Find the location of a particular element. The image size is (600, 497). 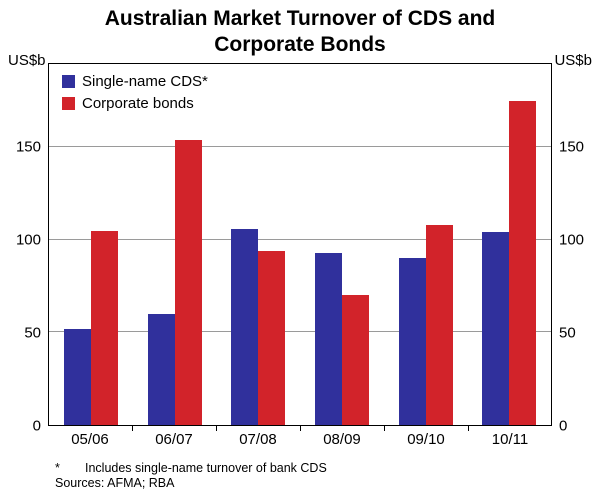

legend-item: Corporate bonds is located at coordinates (135, 103).